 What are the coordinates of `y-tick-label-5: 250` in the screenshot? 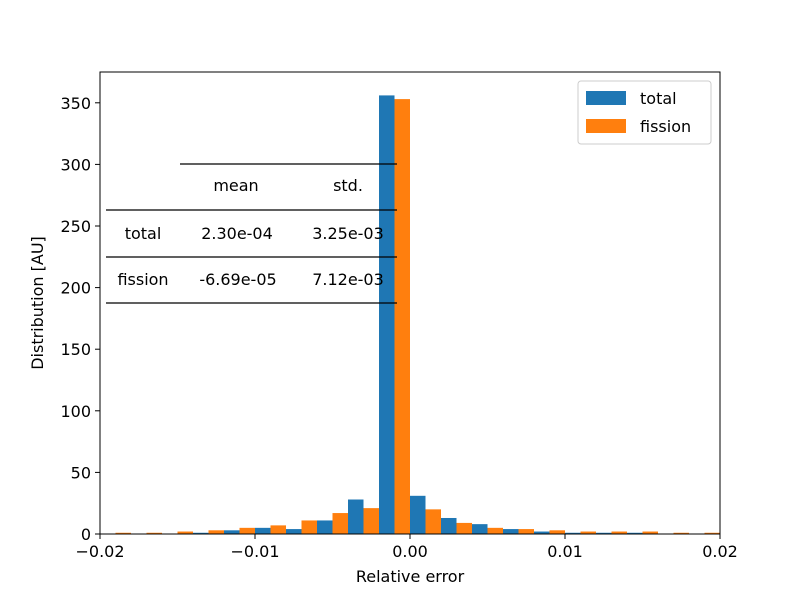 It's located at (75, 226).